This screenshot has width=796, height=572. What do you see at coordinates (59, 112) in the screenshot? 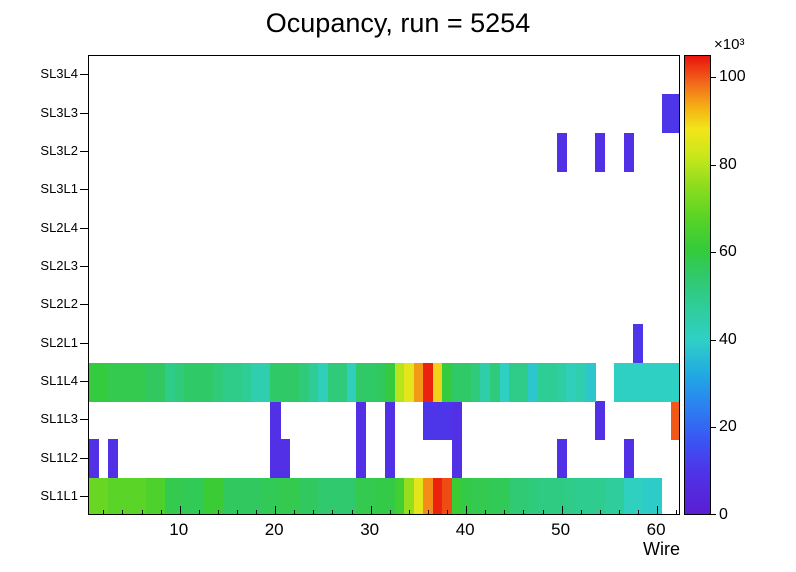
I see `y-axis-label: SL3L3` at bounding box center [59, 112].